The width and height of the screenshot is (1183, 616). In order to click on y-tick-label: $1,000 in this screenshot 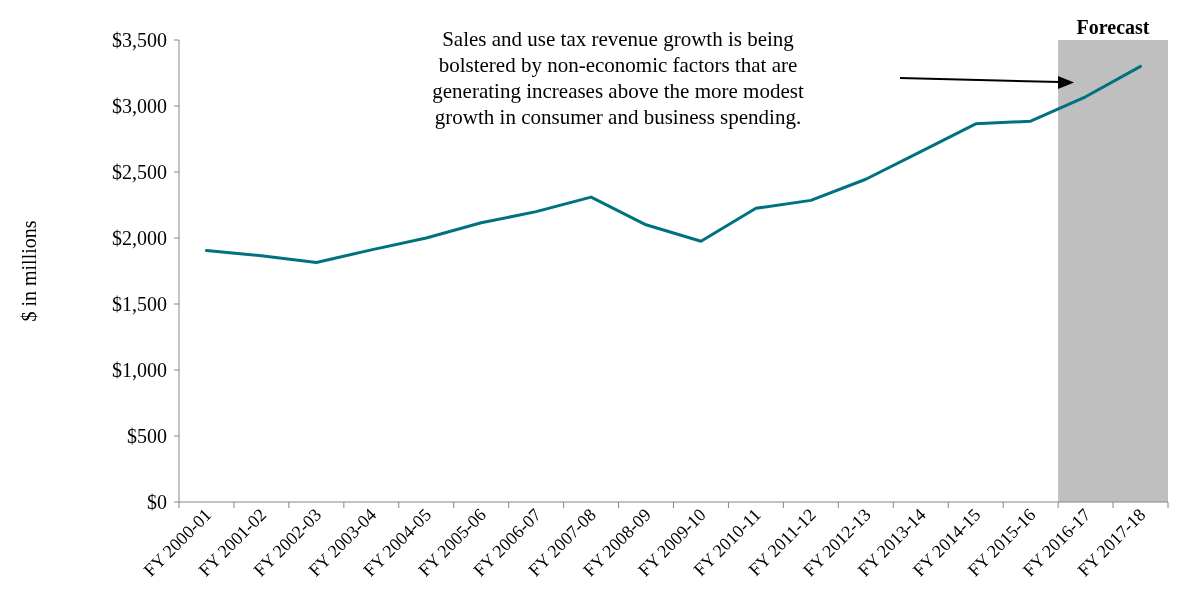, I will do `click(139, 370)`.